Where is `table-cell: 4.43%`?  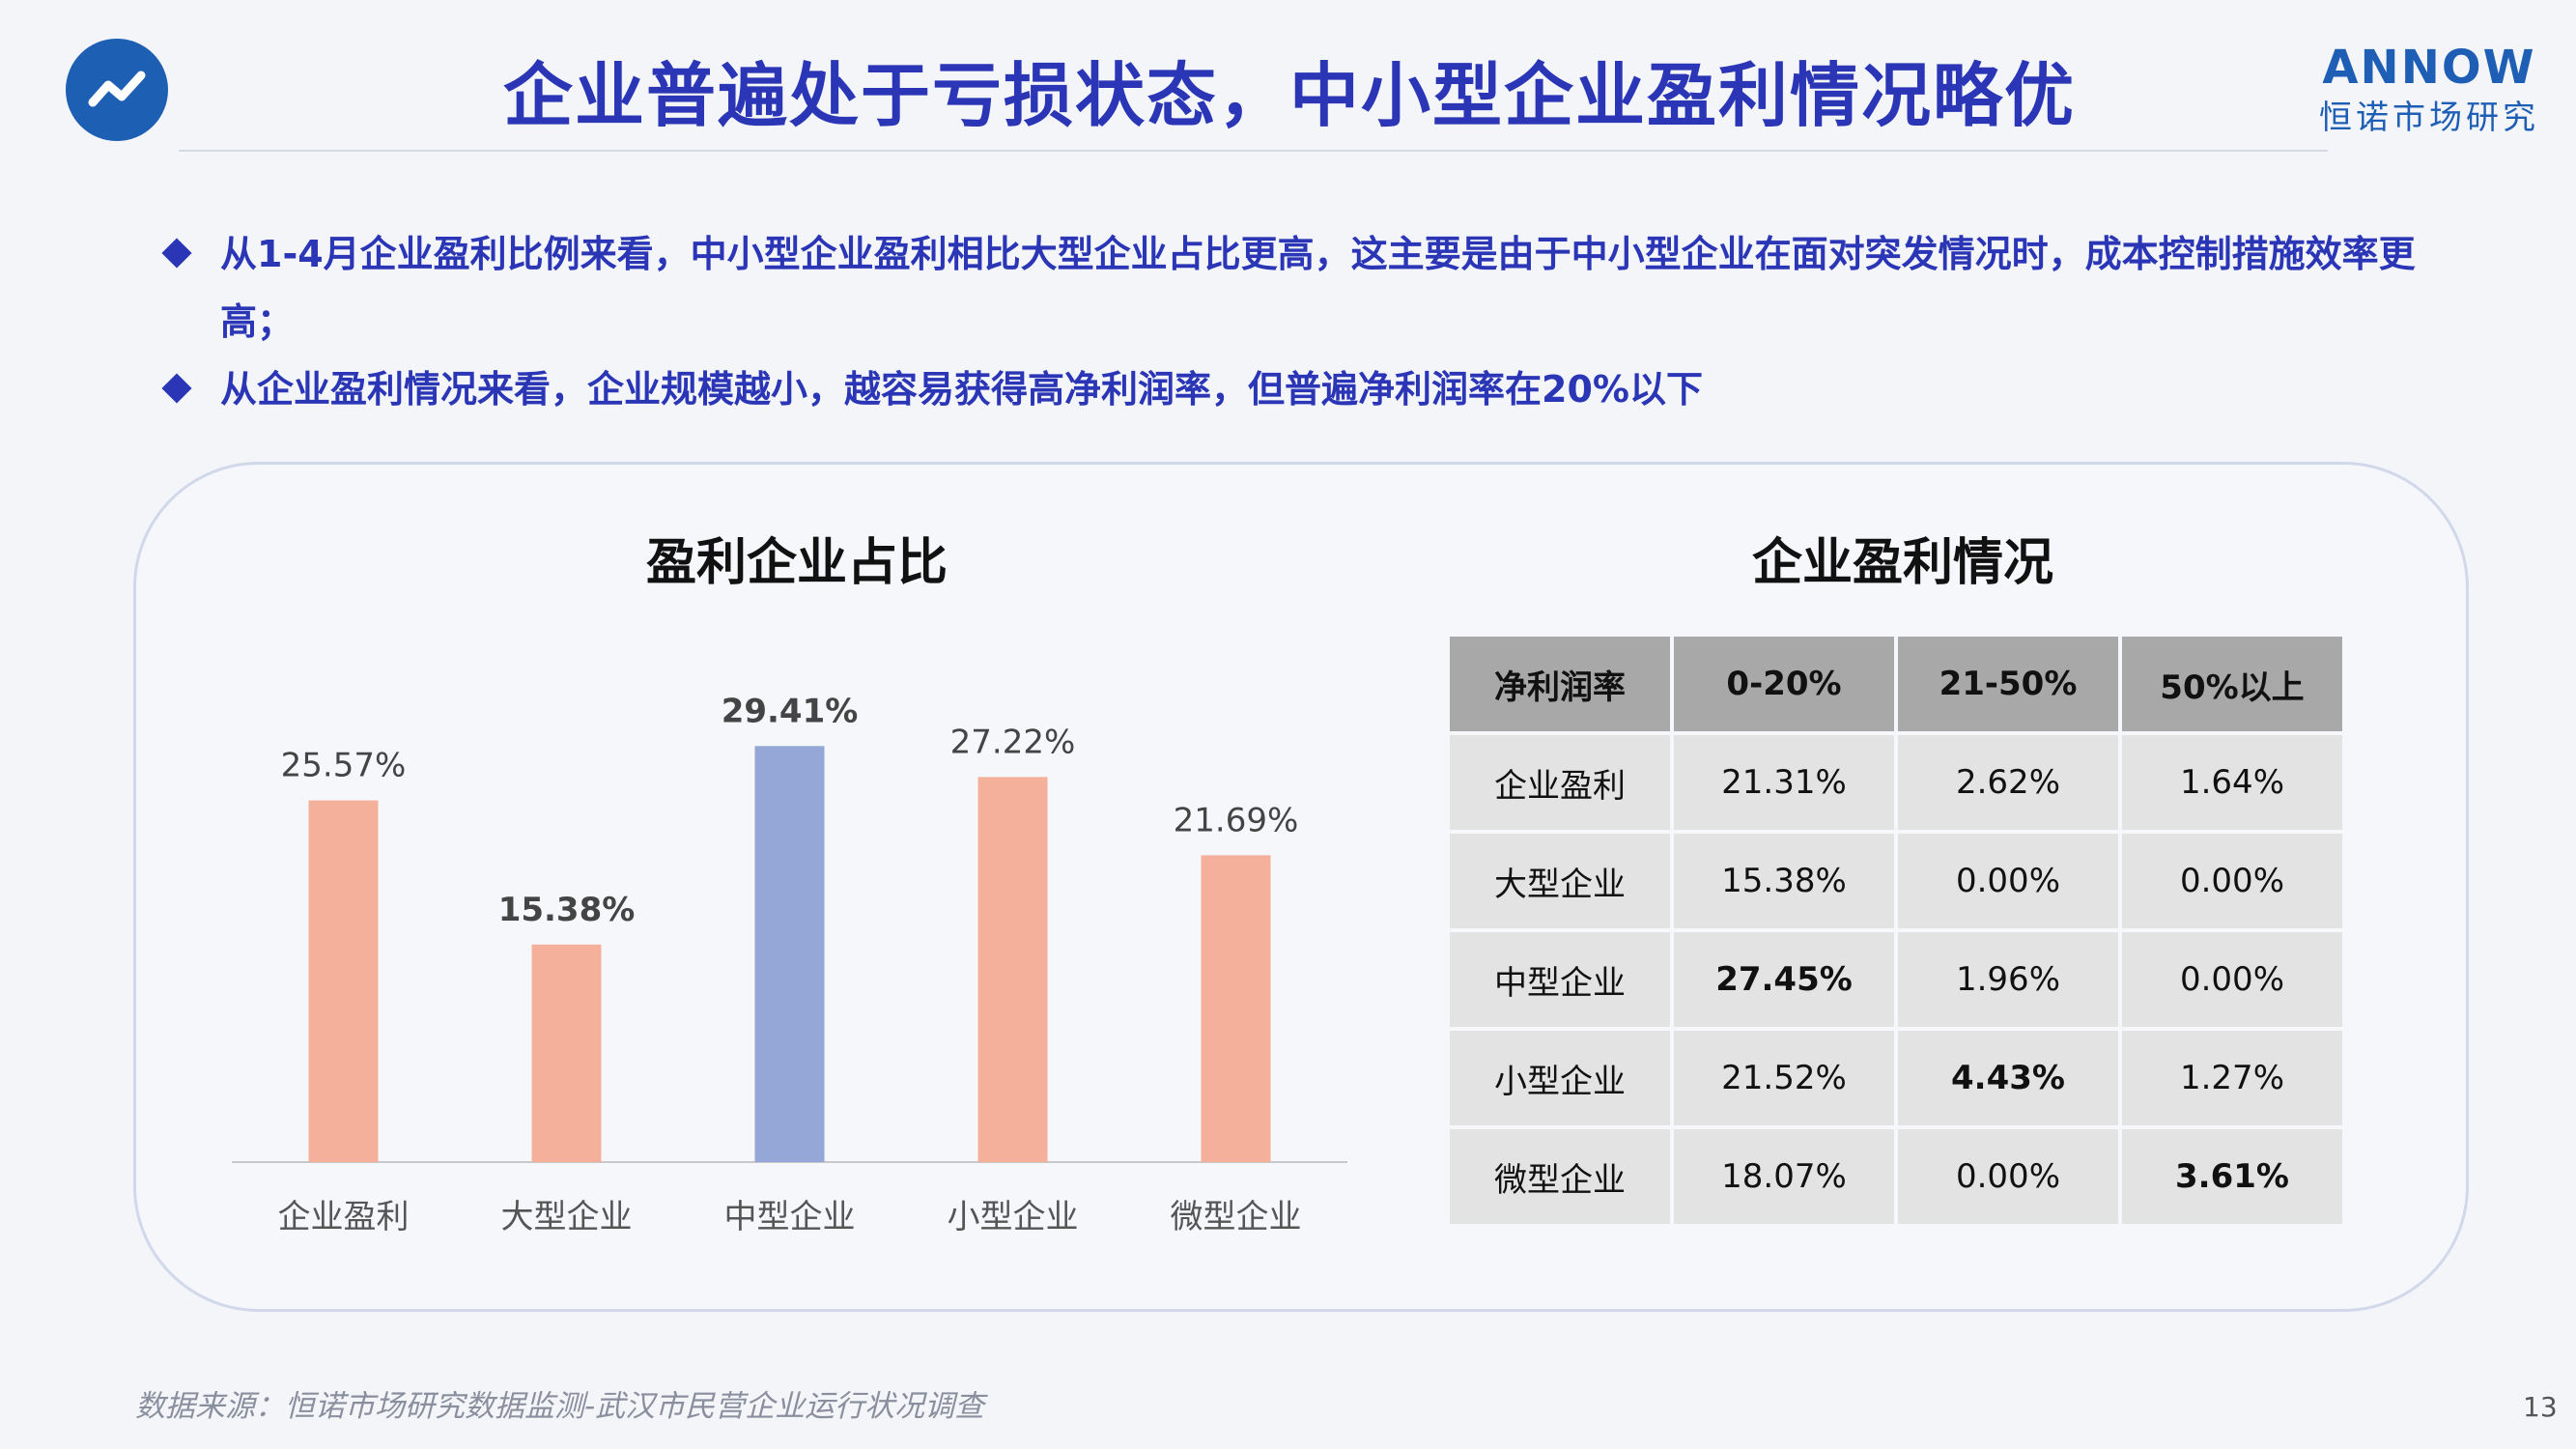 table-cell: 4.43% is located at coordinates (2008, 1078).